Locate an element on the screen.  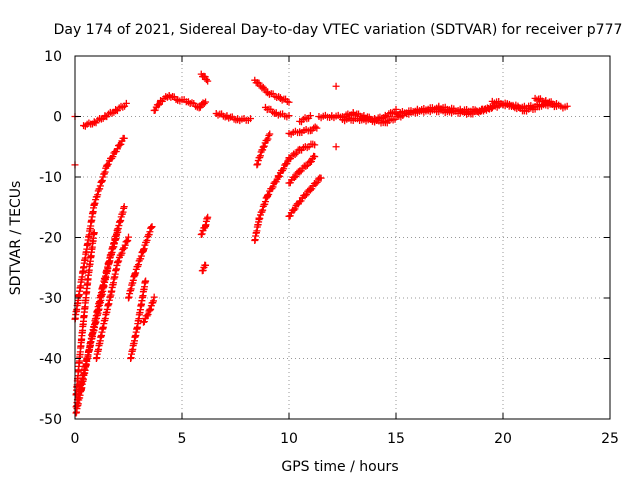
y-tick-label: -40 is located at coordinates (50, 360).